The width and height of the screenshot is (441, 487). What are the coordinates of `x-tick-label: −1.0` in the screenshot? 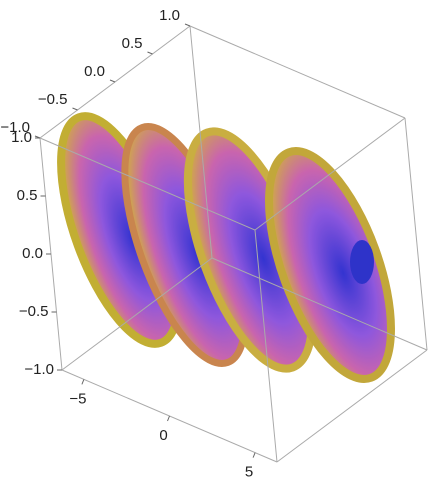 It's located at (15, 127).